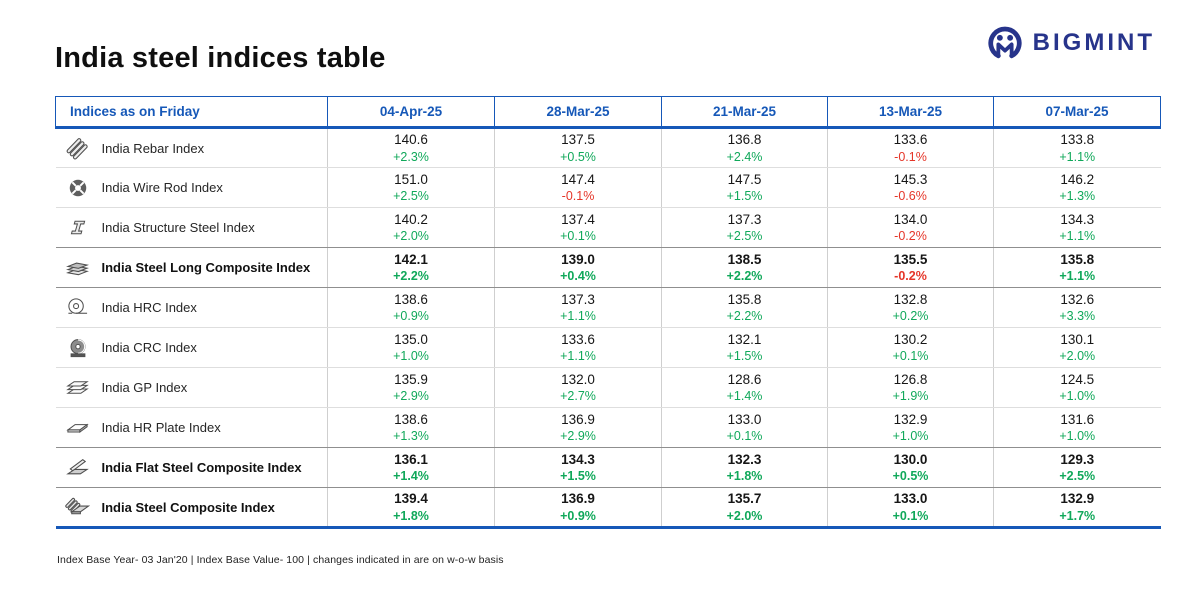 The image size is (1200, 600). I want to click on index-value-cell: 140.6 +2.3%, so click(411, 148).